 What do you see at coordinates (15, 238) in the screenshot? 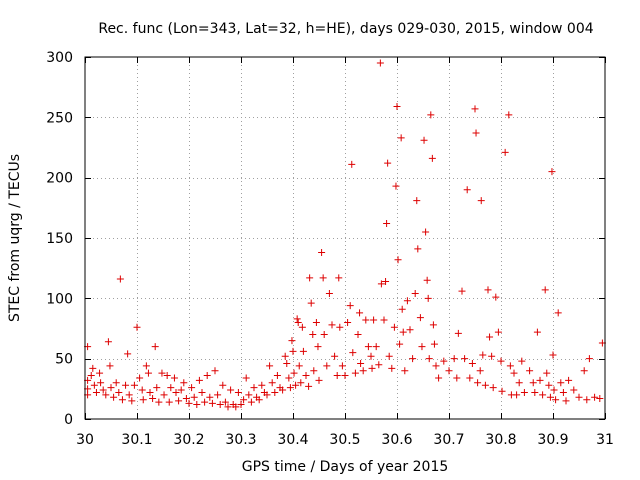
I see `y-axis-label: STEC from uqrg / TECUs` at bounding box center [15, 238].